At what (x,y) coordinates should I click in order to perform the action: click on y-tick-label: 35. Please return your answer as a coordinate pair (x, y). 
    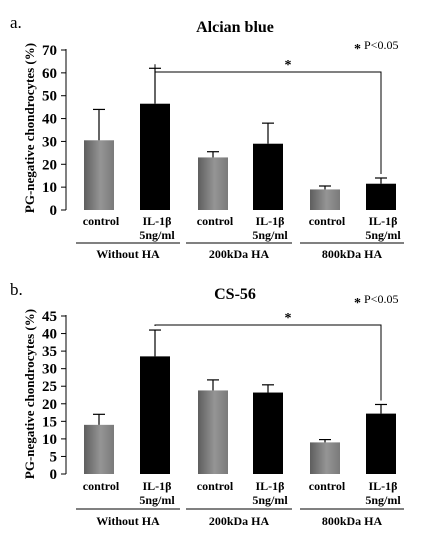
    Looking at the image, I should click on (49, 352).